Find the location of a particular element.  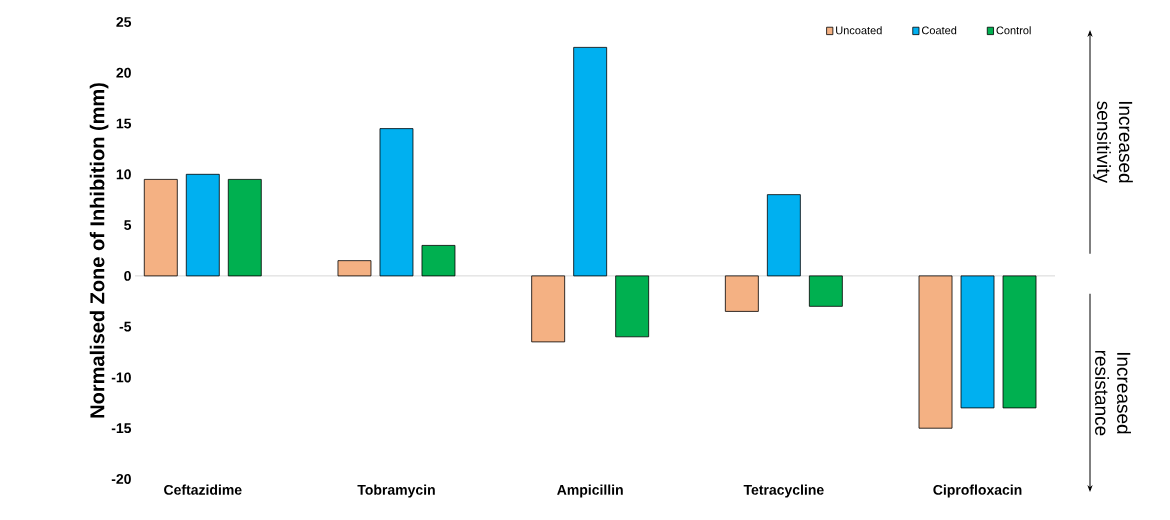

y-tick-label: 5 is located at coordinates (128, 225).